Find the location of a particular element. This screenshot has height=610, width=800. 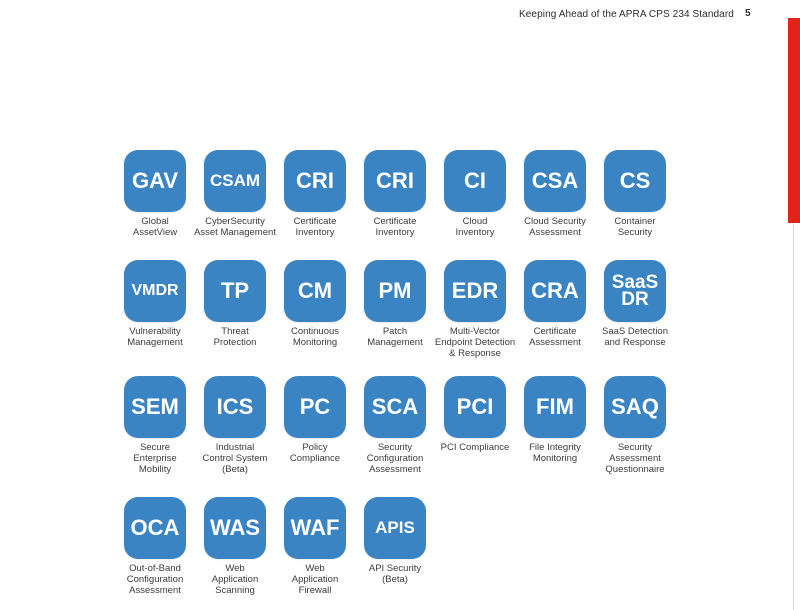

app-abbreviation: CSA is located at coordinates (555, 181).